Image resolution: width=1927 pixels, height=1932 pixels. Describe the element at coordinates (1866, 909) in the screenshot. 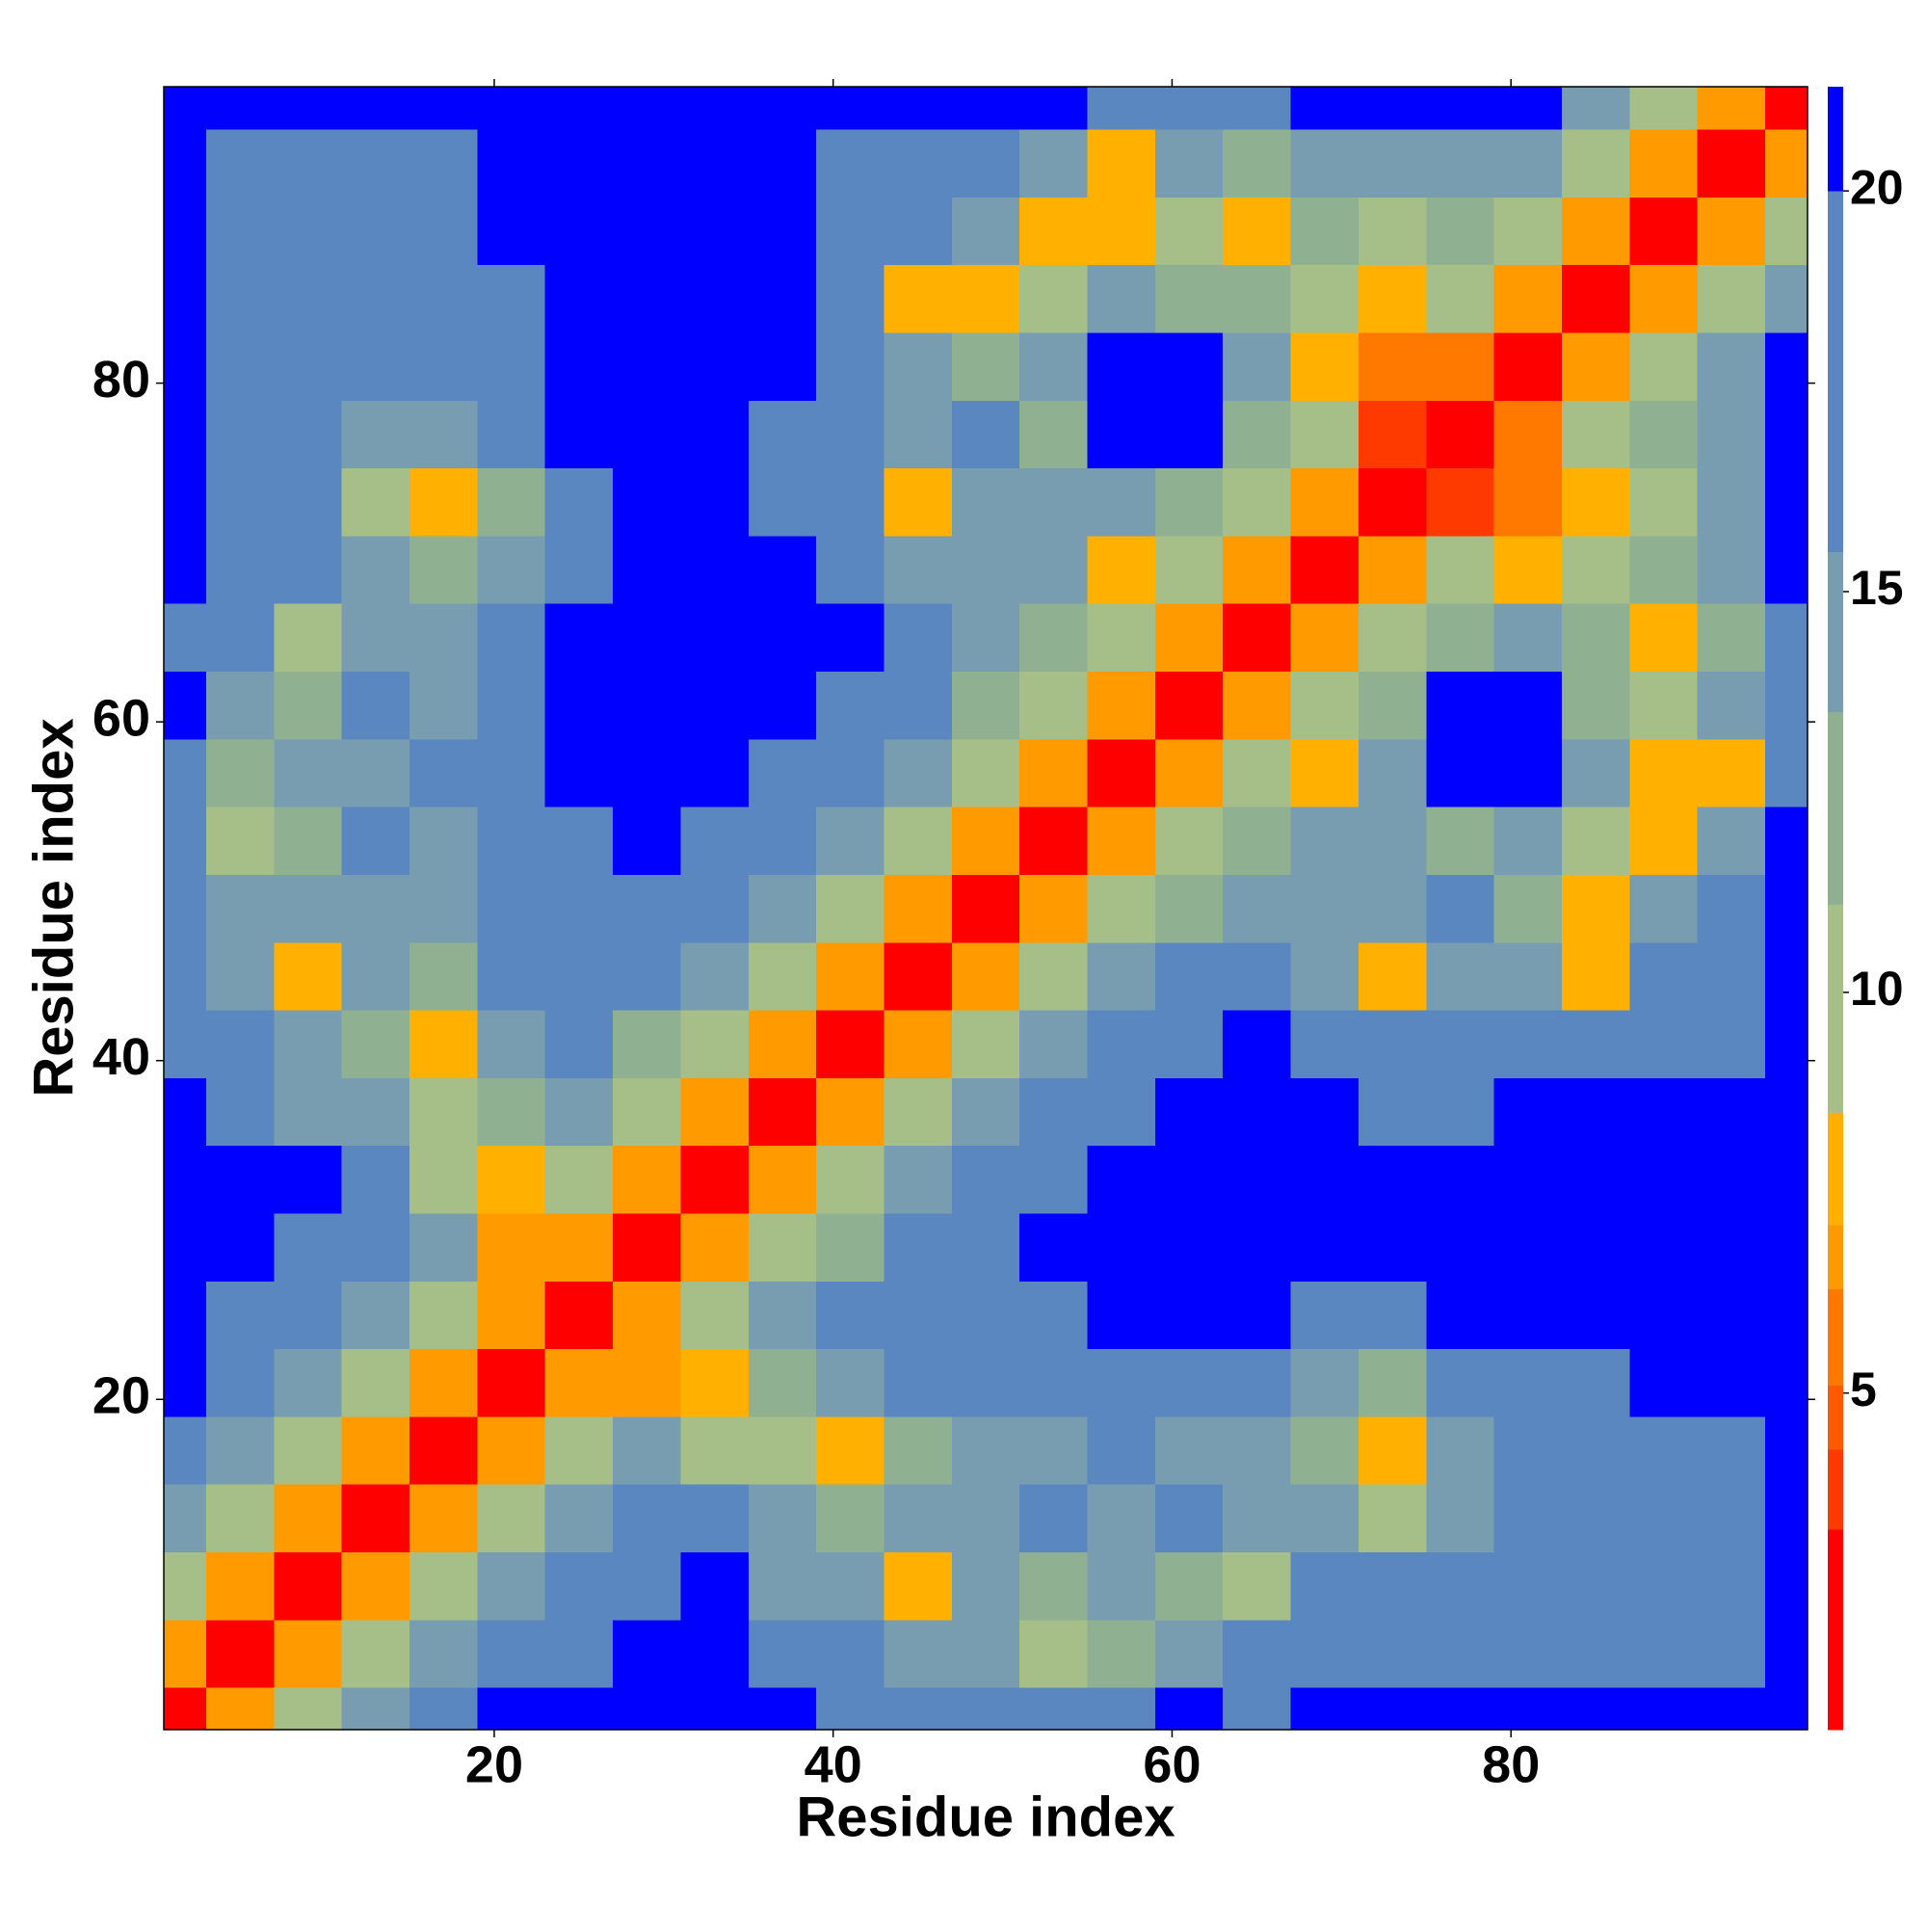

I see `colorbar: 5 10 15 20` at that location.